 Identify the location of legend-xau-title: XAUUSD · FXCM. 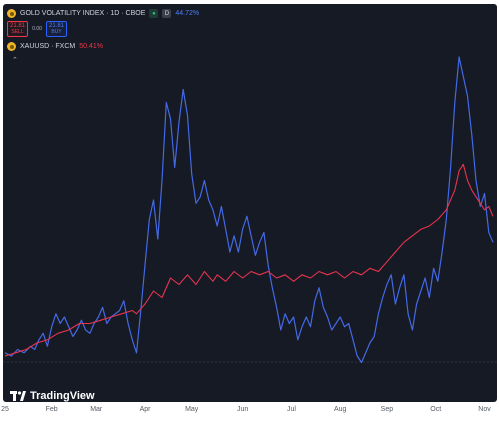
(48, 46).